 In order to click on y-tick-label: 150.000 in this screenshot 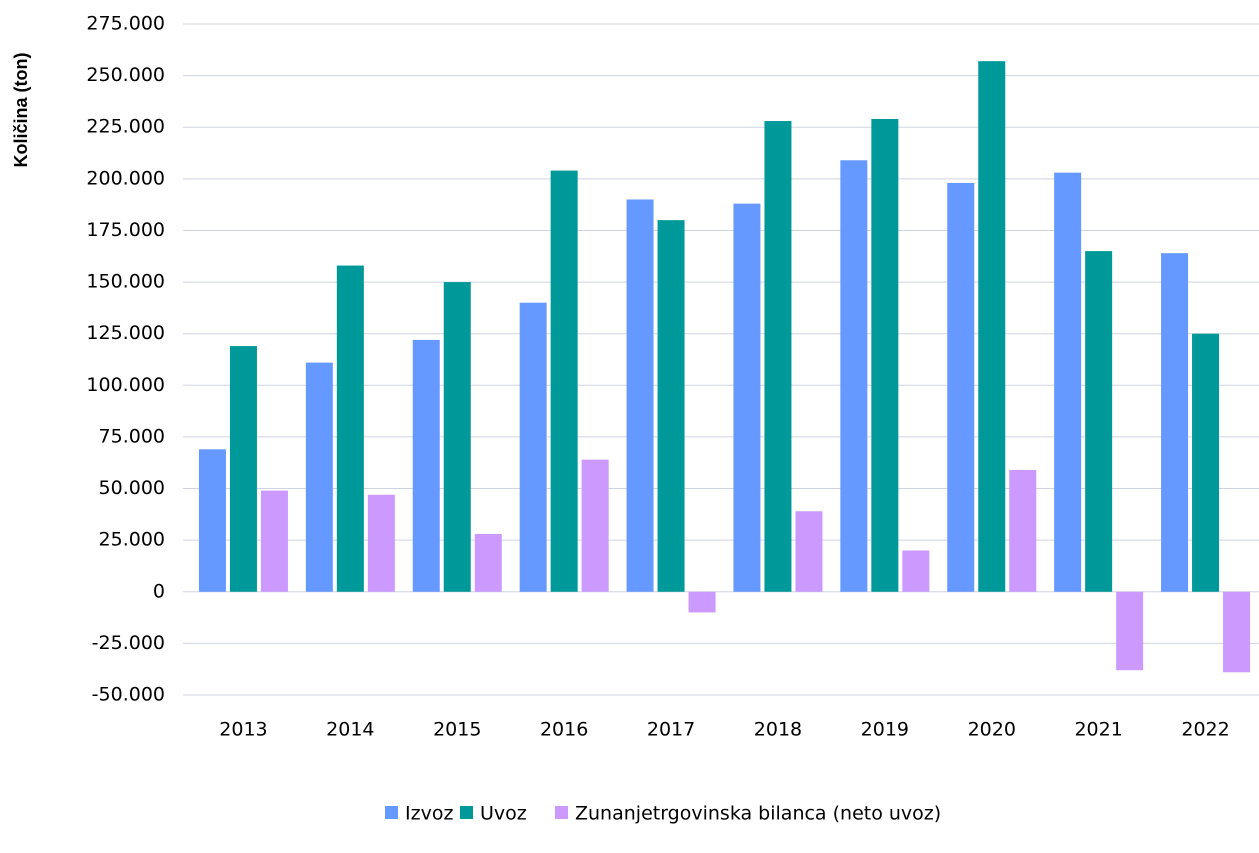, I will do `click(125, 282)`.